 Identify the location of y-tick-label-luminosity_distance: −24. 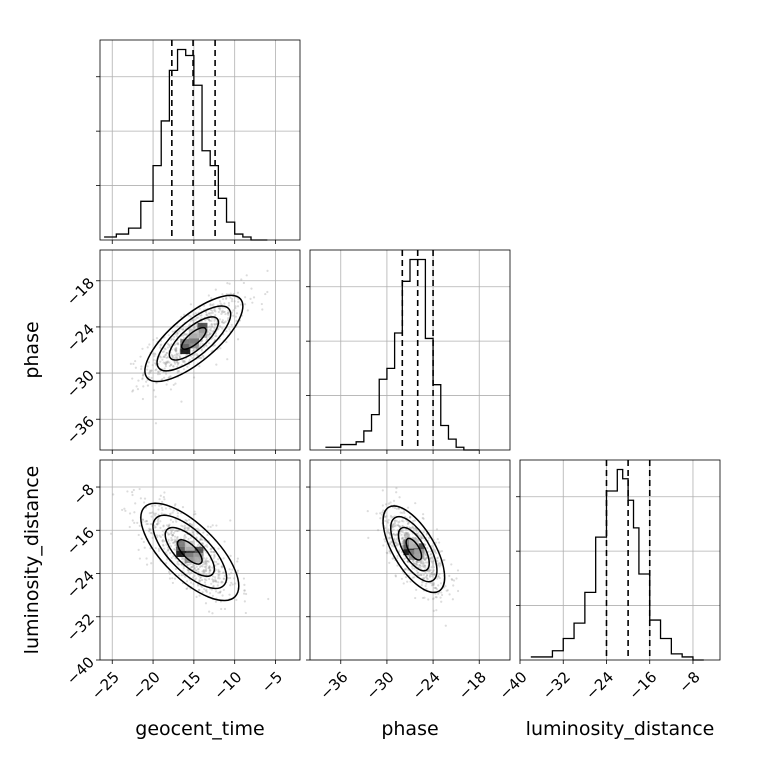
(80, 584).